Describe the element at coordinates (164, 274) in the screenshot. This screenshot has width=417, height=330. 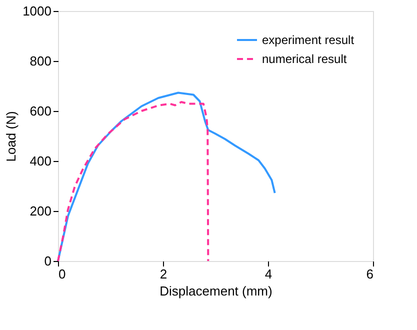
I see `x-tick-label: 2` at that location.